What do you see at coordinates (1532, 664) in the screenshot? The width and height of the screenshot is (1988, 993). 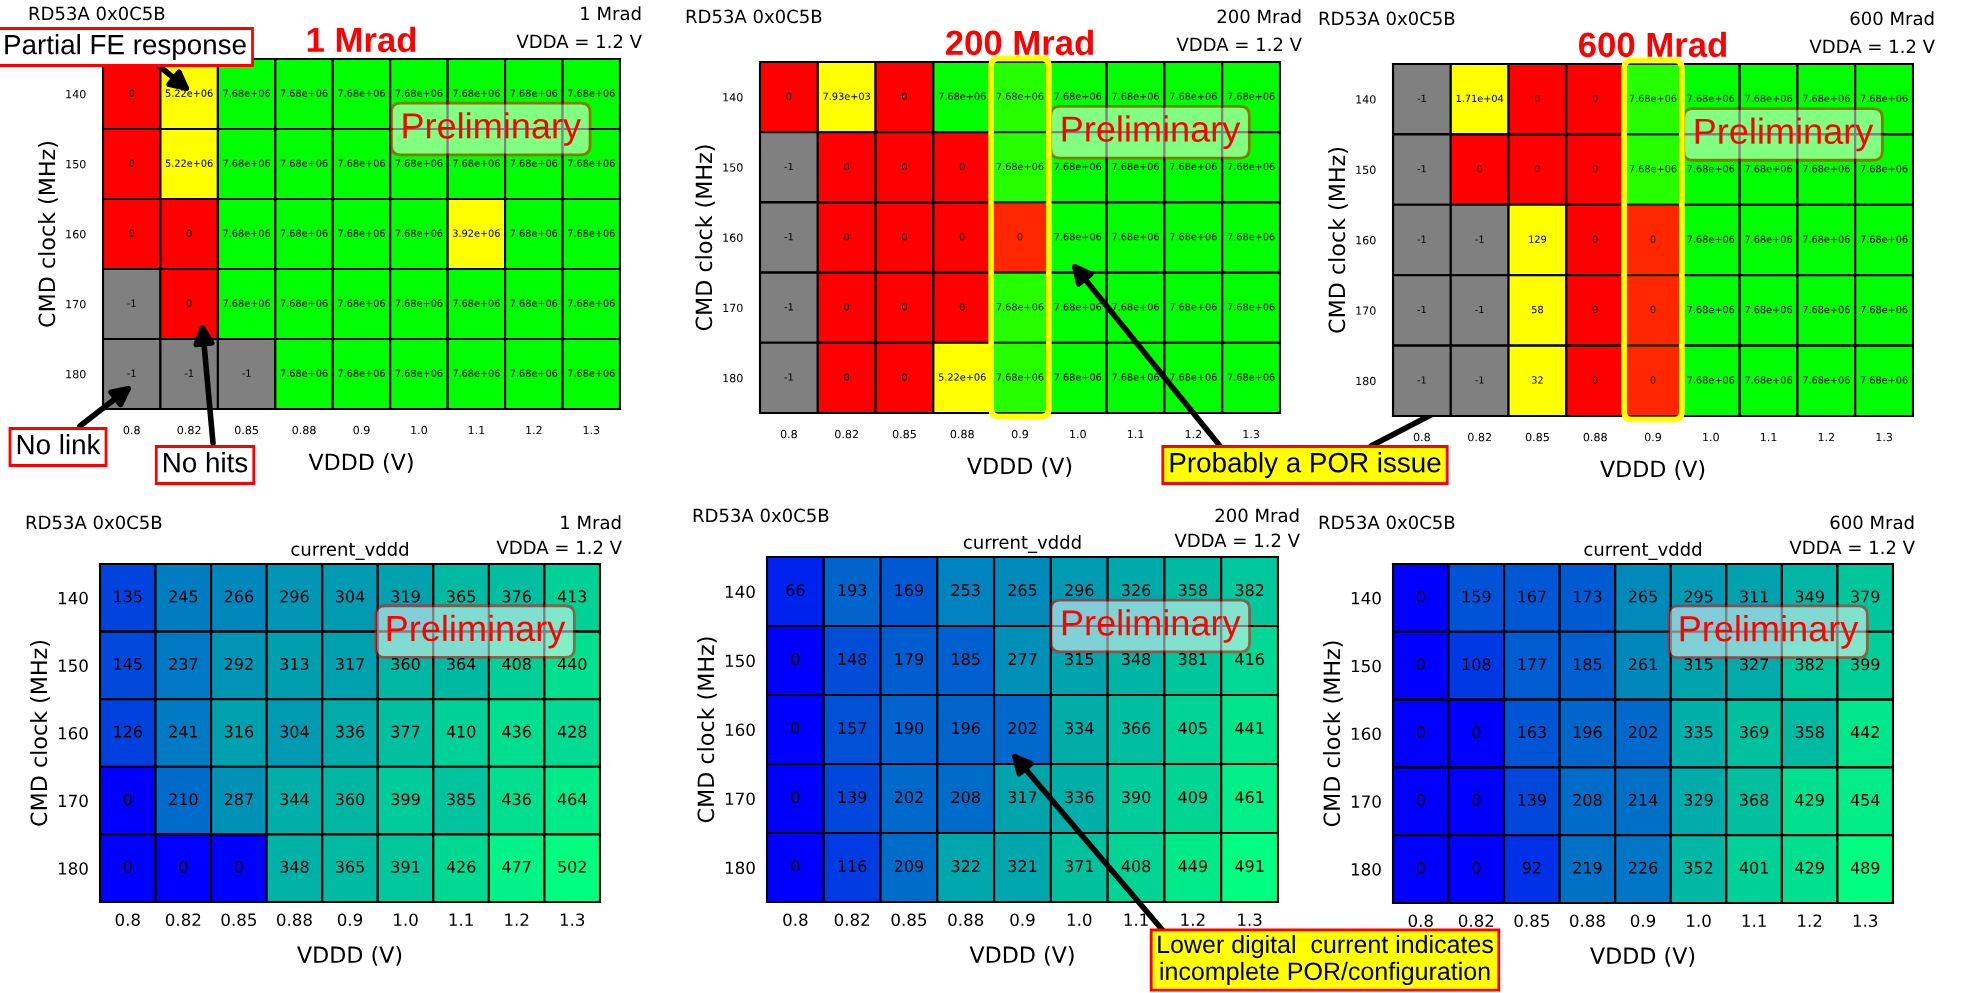 I see `data-label: 177` at bounding box center [1532, 664].